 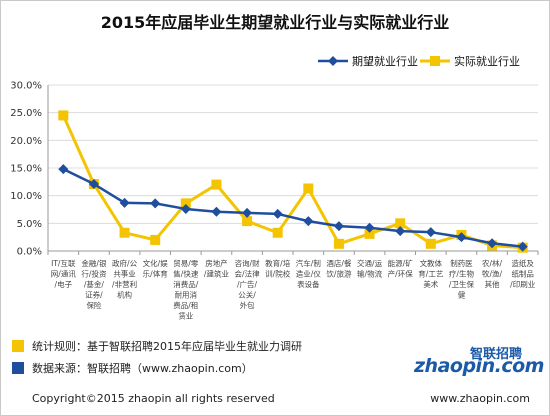 I want to click on y-tick-label: 25.0%, so click(x=26, y=113).